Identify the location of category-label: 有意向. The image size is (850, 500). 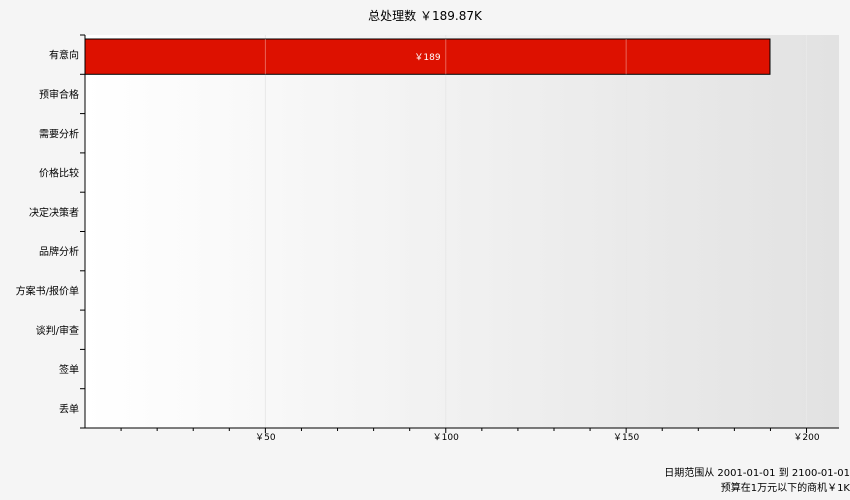
(64, 55).